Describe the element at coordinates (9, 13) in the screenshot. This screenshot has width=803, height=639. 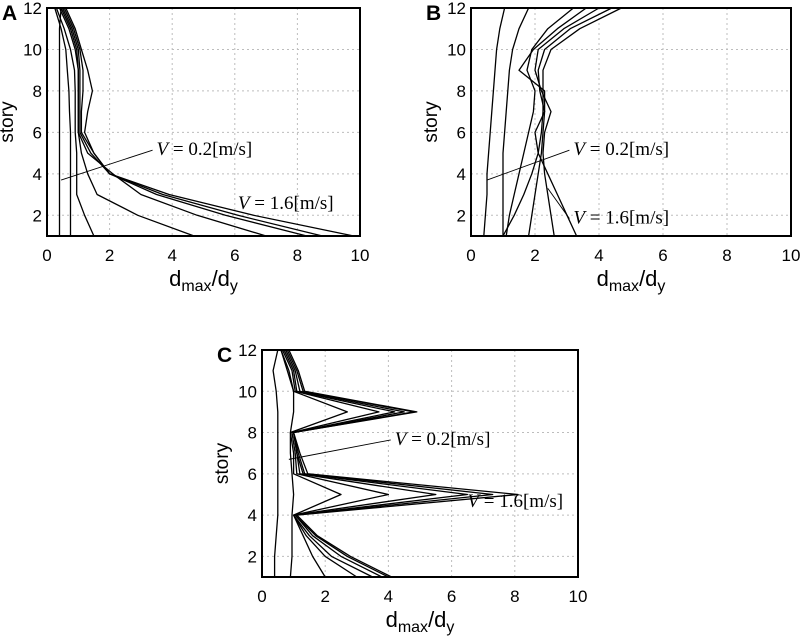
I see `panel-label: A` at that location.